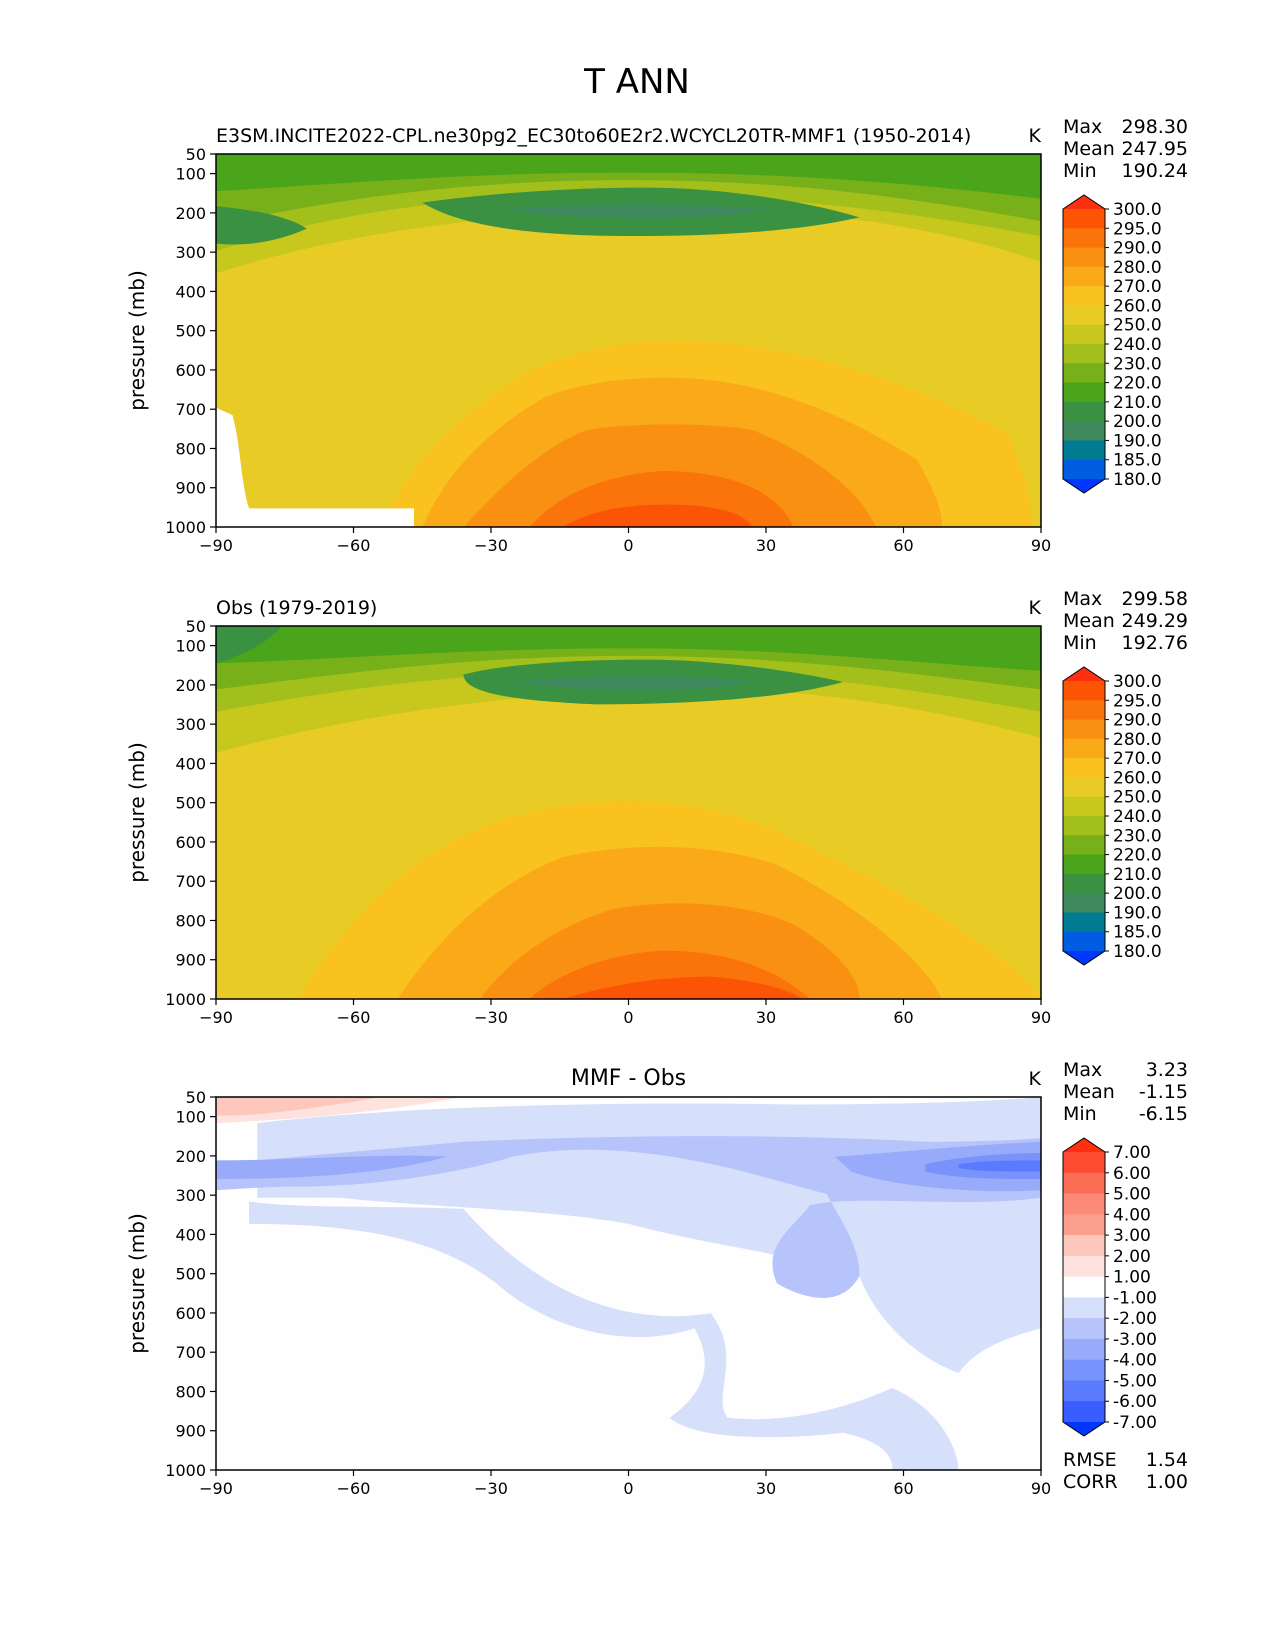 The height and width of the screenshot is (1650, 1275). What do you see at coordinates (1137, 210) in the screenshot?
I see `colorbar-tick-label: 300.0` at bounding box center [1137, 210].